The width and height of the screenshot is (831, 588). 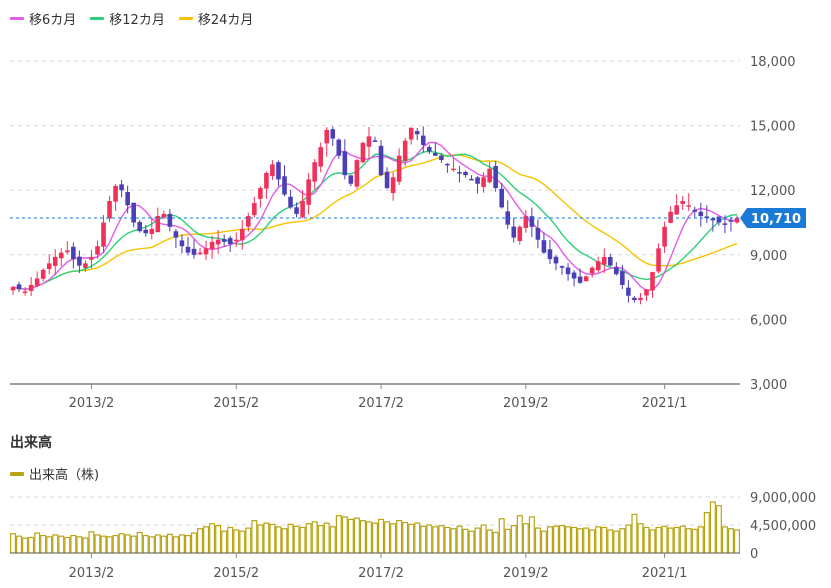 What do you see at coordinates (381, 573) in the screenshot?
I see `volume-x-tick-label: 2017/2` at bounding box center [381, 573].